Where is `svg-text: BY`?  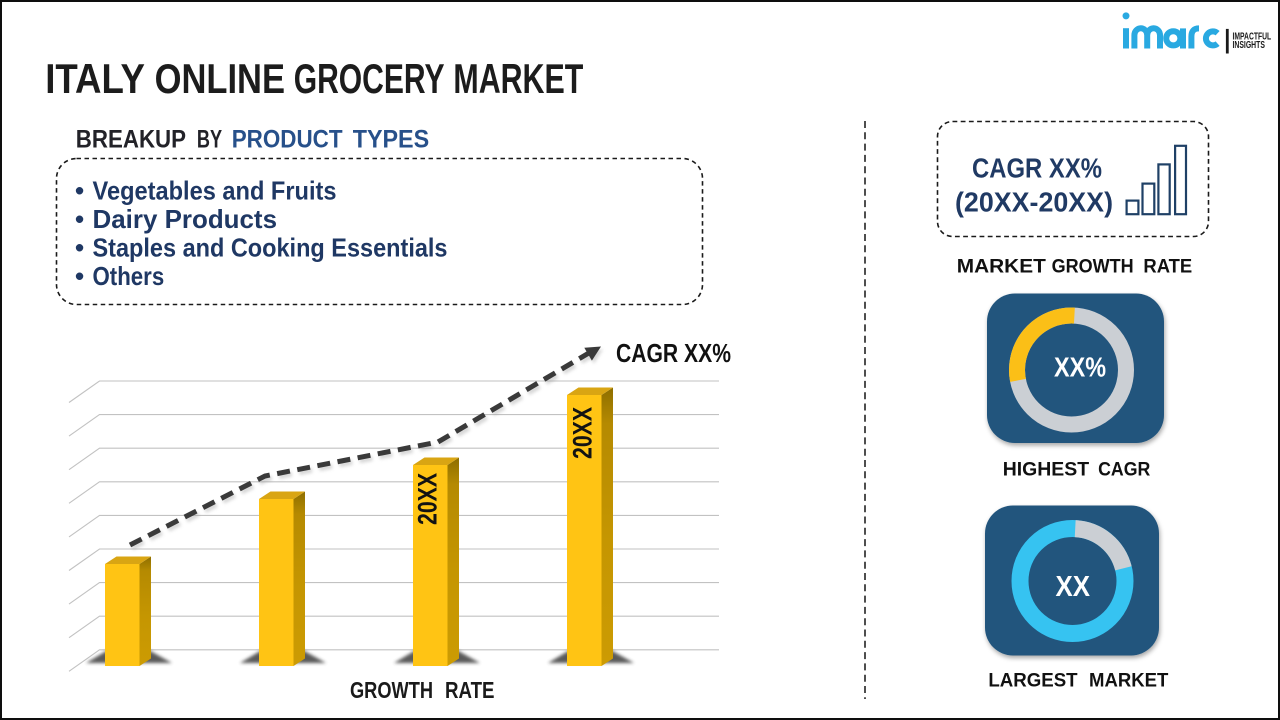
svg-text: BY is located at coordinates (210, 139).